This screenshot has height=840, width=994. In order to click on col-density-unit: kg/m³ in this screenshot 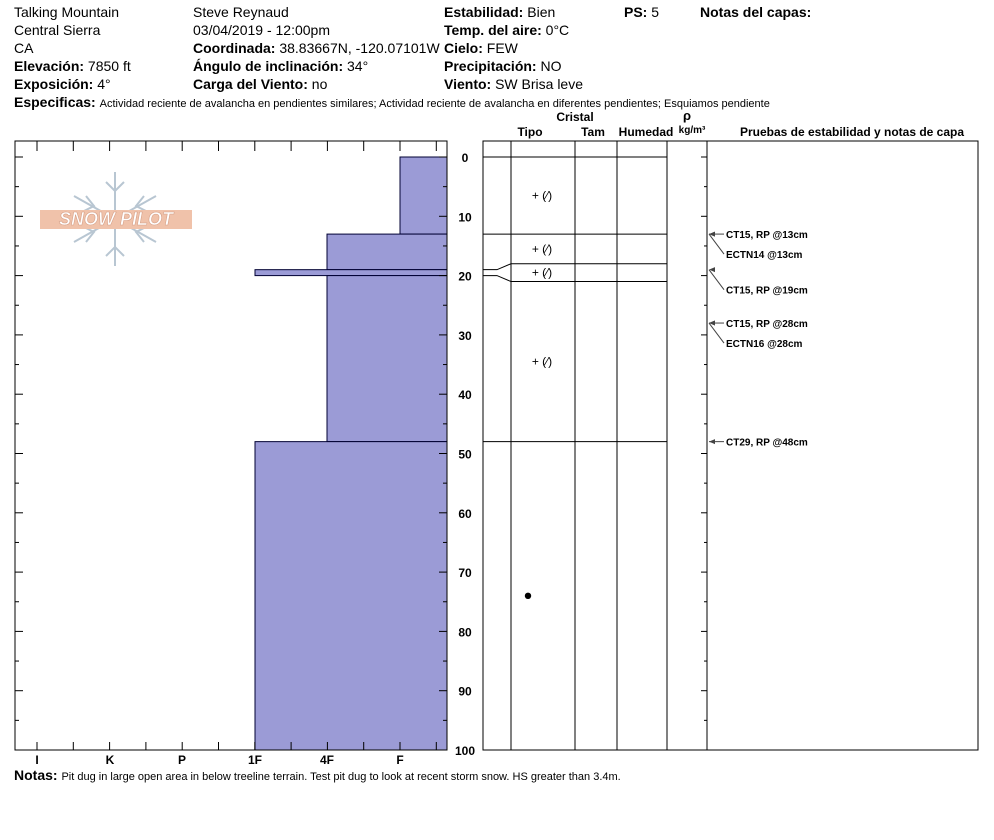, I will do `click(692, 130)`.